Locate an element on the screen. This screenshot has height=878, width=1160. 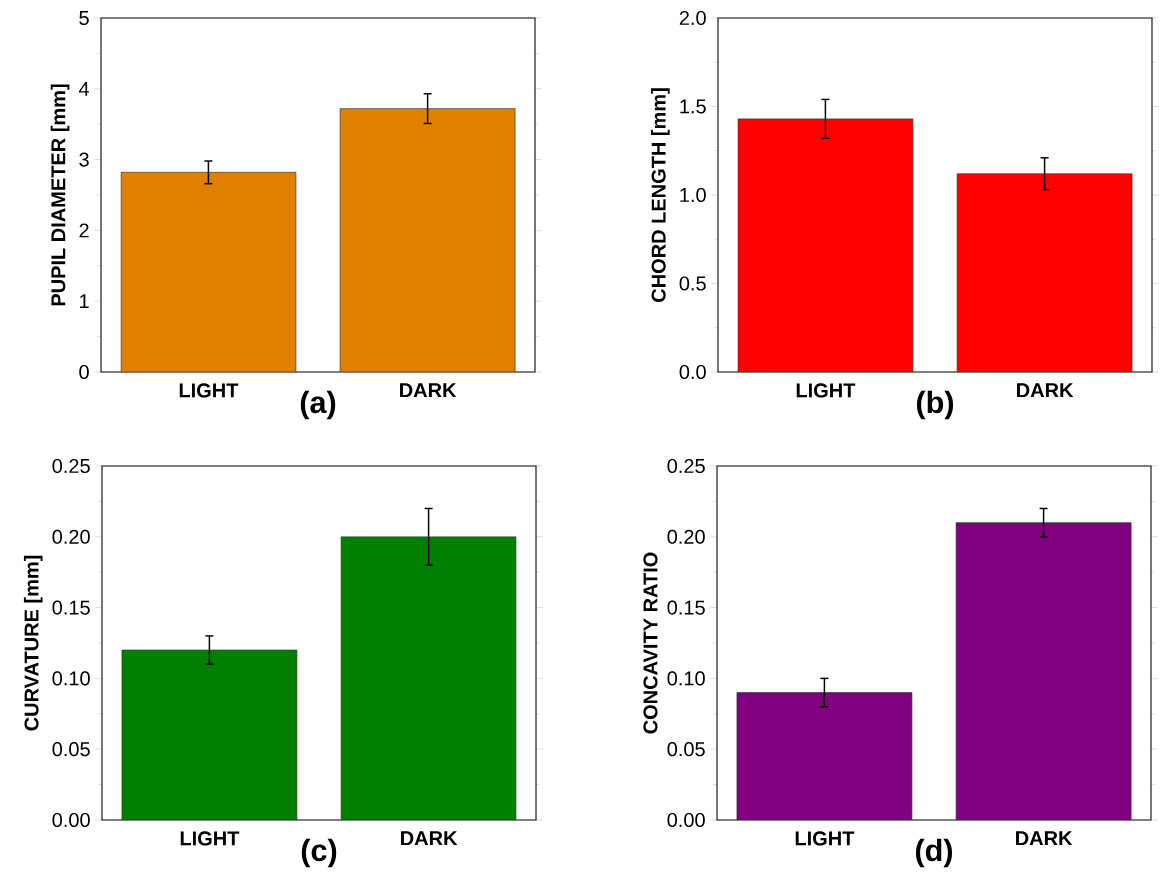
y-tick-label: 2.0 is located at coordinates (692, 18).